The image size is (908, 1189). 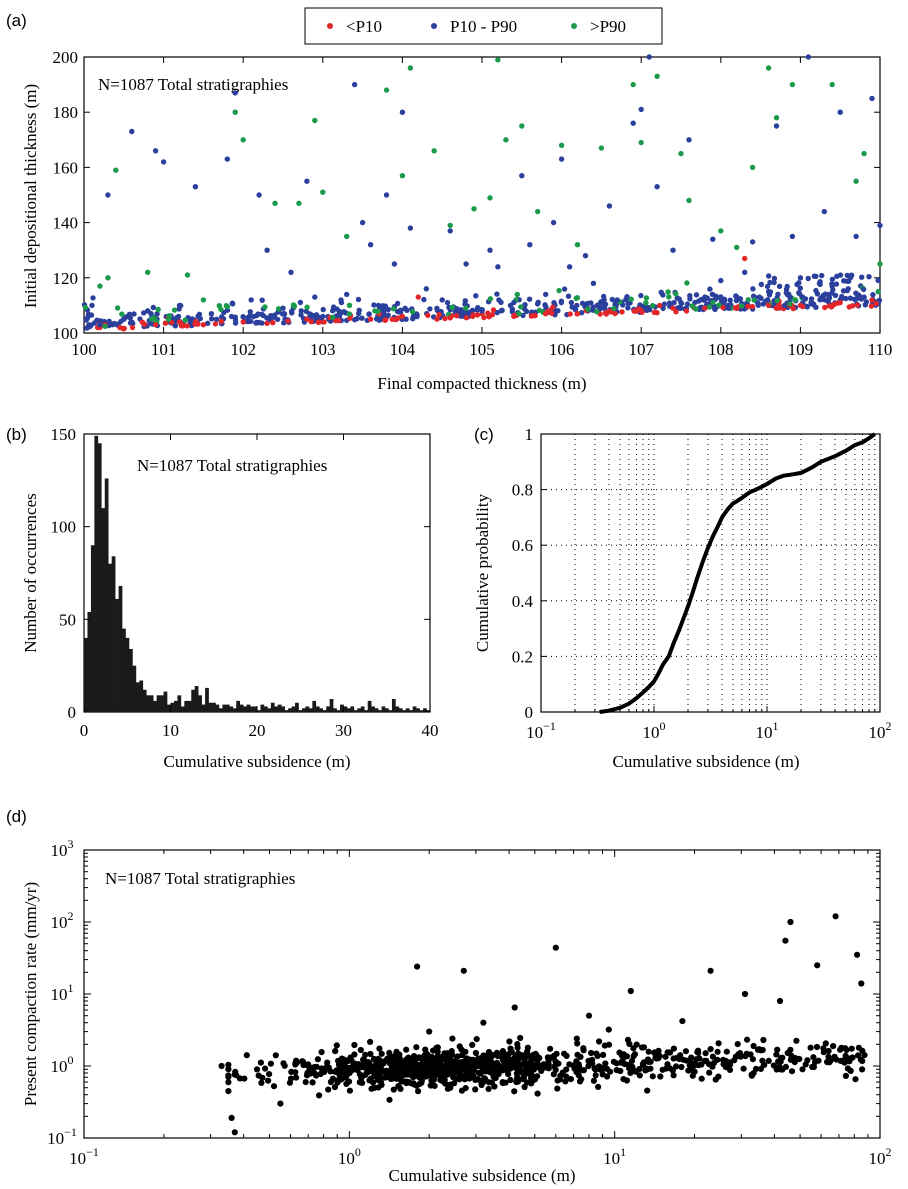 I want to click on panel-b-xtick-label: 0, so click(x=84, y=730).